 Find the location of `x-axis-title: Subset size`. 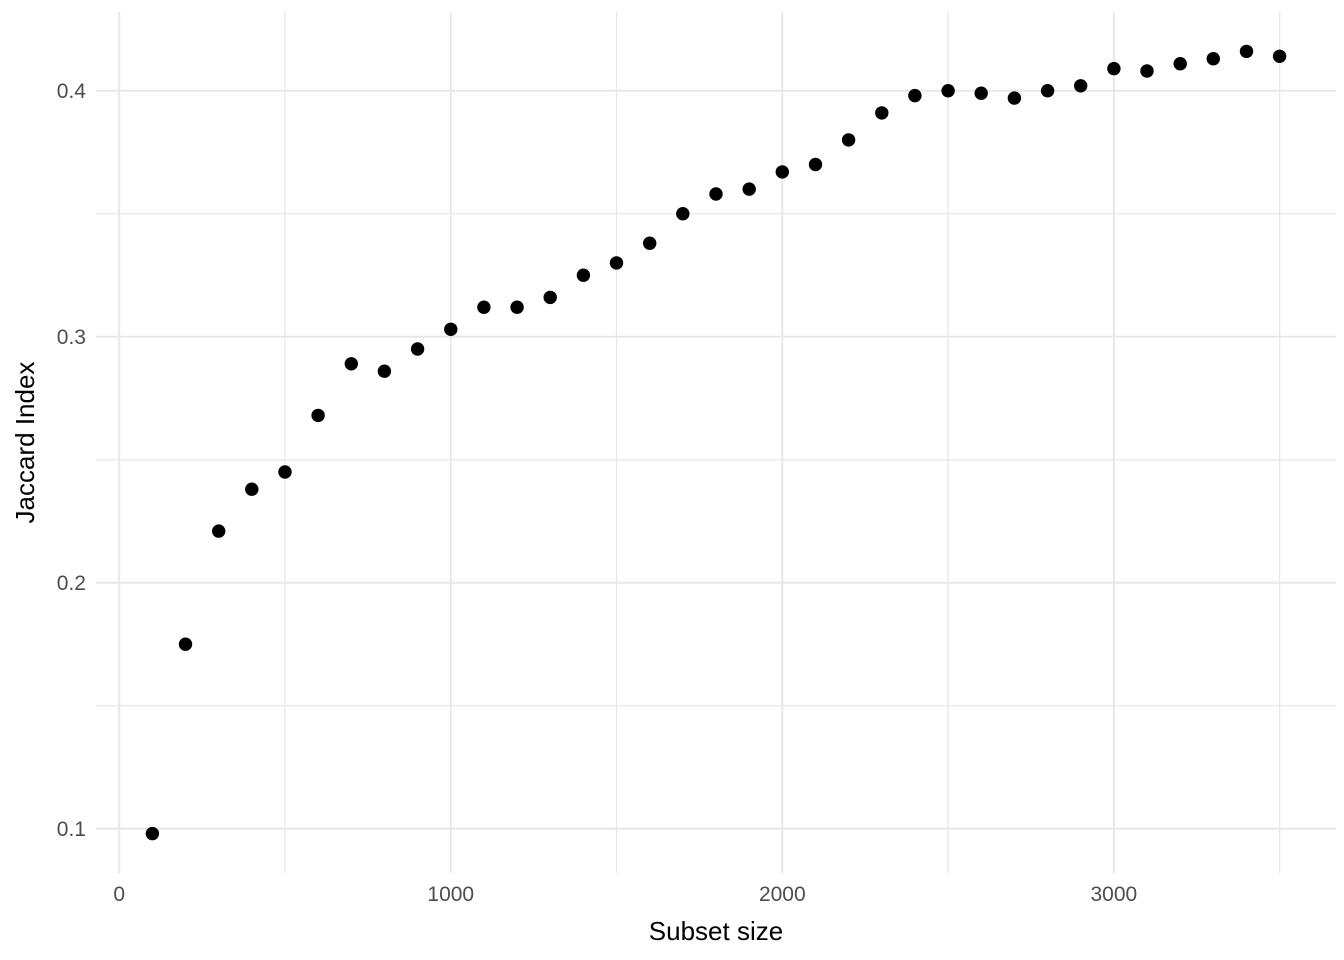

x-axis-title: Subset size is located at coordinates (716, 931).